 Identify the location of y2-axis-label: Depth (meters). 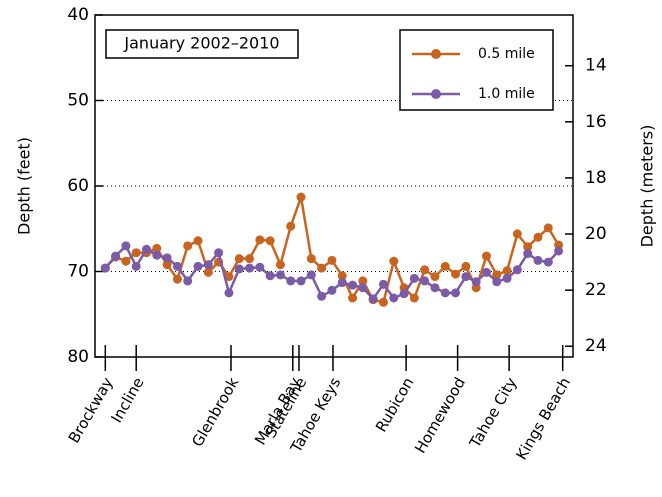
(647, 186).